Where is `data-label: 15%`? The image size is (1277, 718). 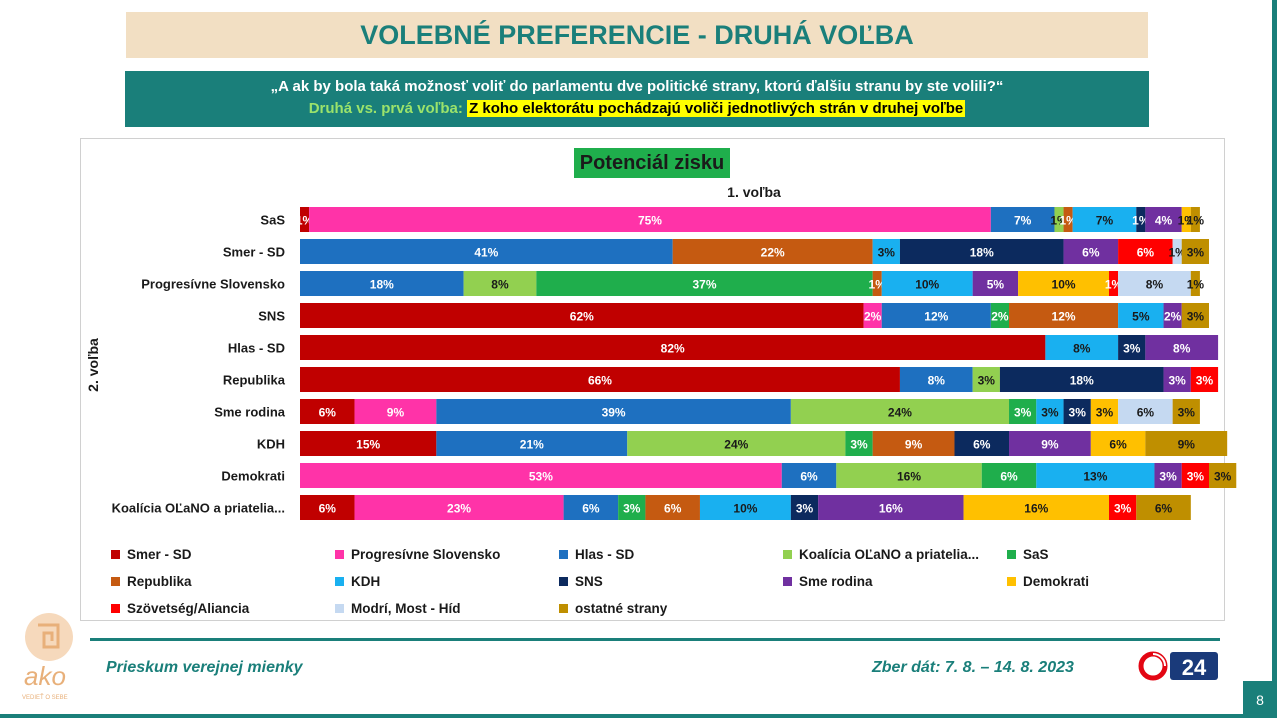
data-label: 15% is located at coordinates (368, 445).